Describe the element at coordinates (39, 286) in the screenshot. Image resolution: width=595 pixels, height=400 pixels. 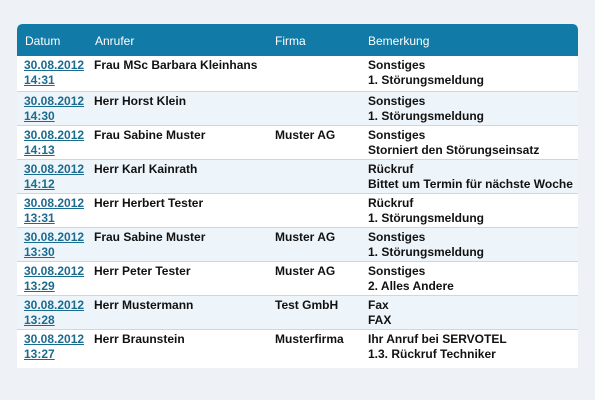
I see `time-link: 13:29` at that location.